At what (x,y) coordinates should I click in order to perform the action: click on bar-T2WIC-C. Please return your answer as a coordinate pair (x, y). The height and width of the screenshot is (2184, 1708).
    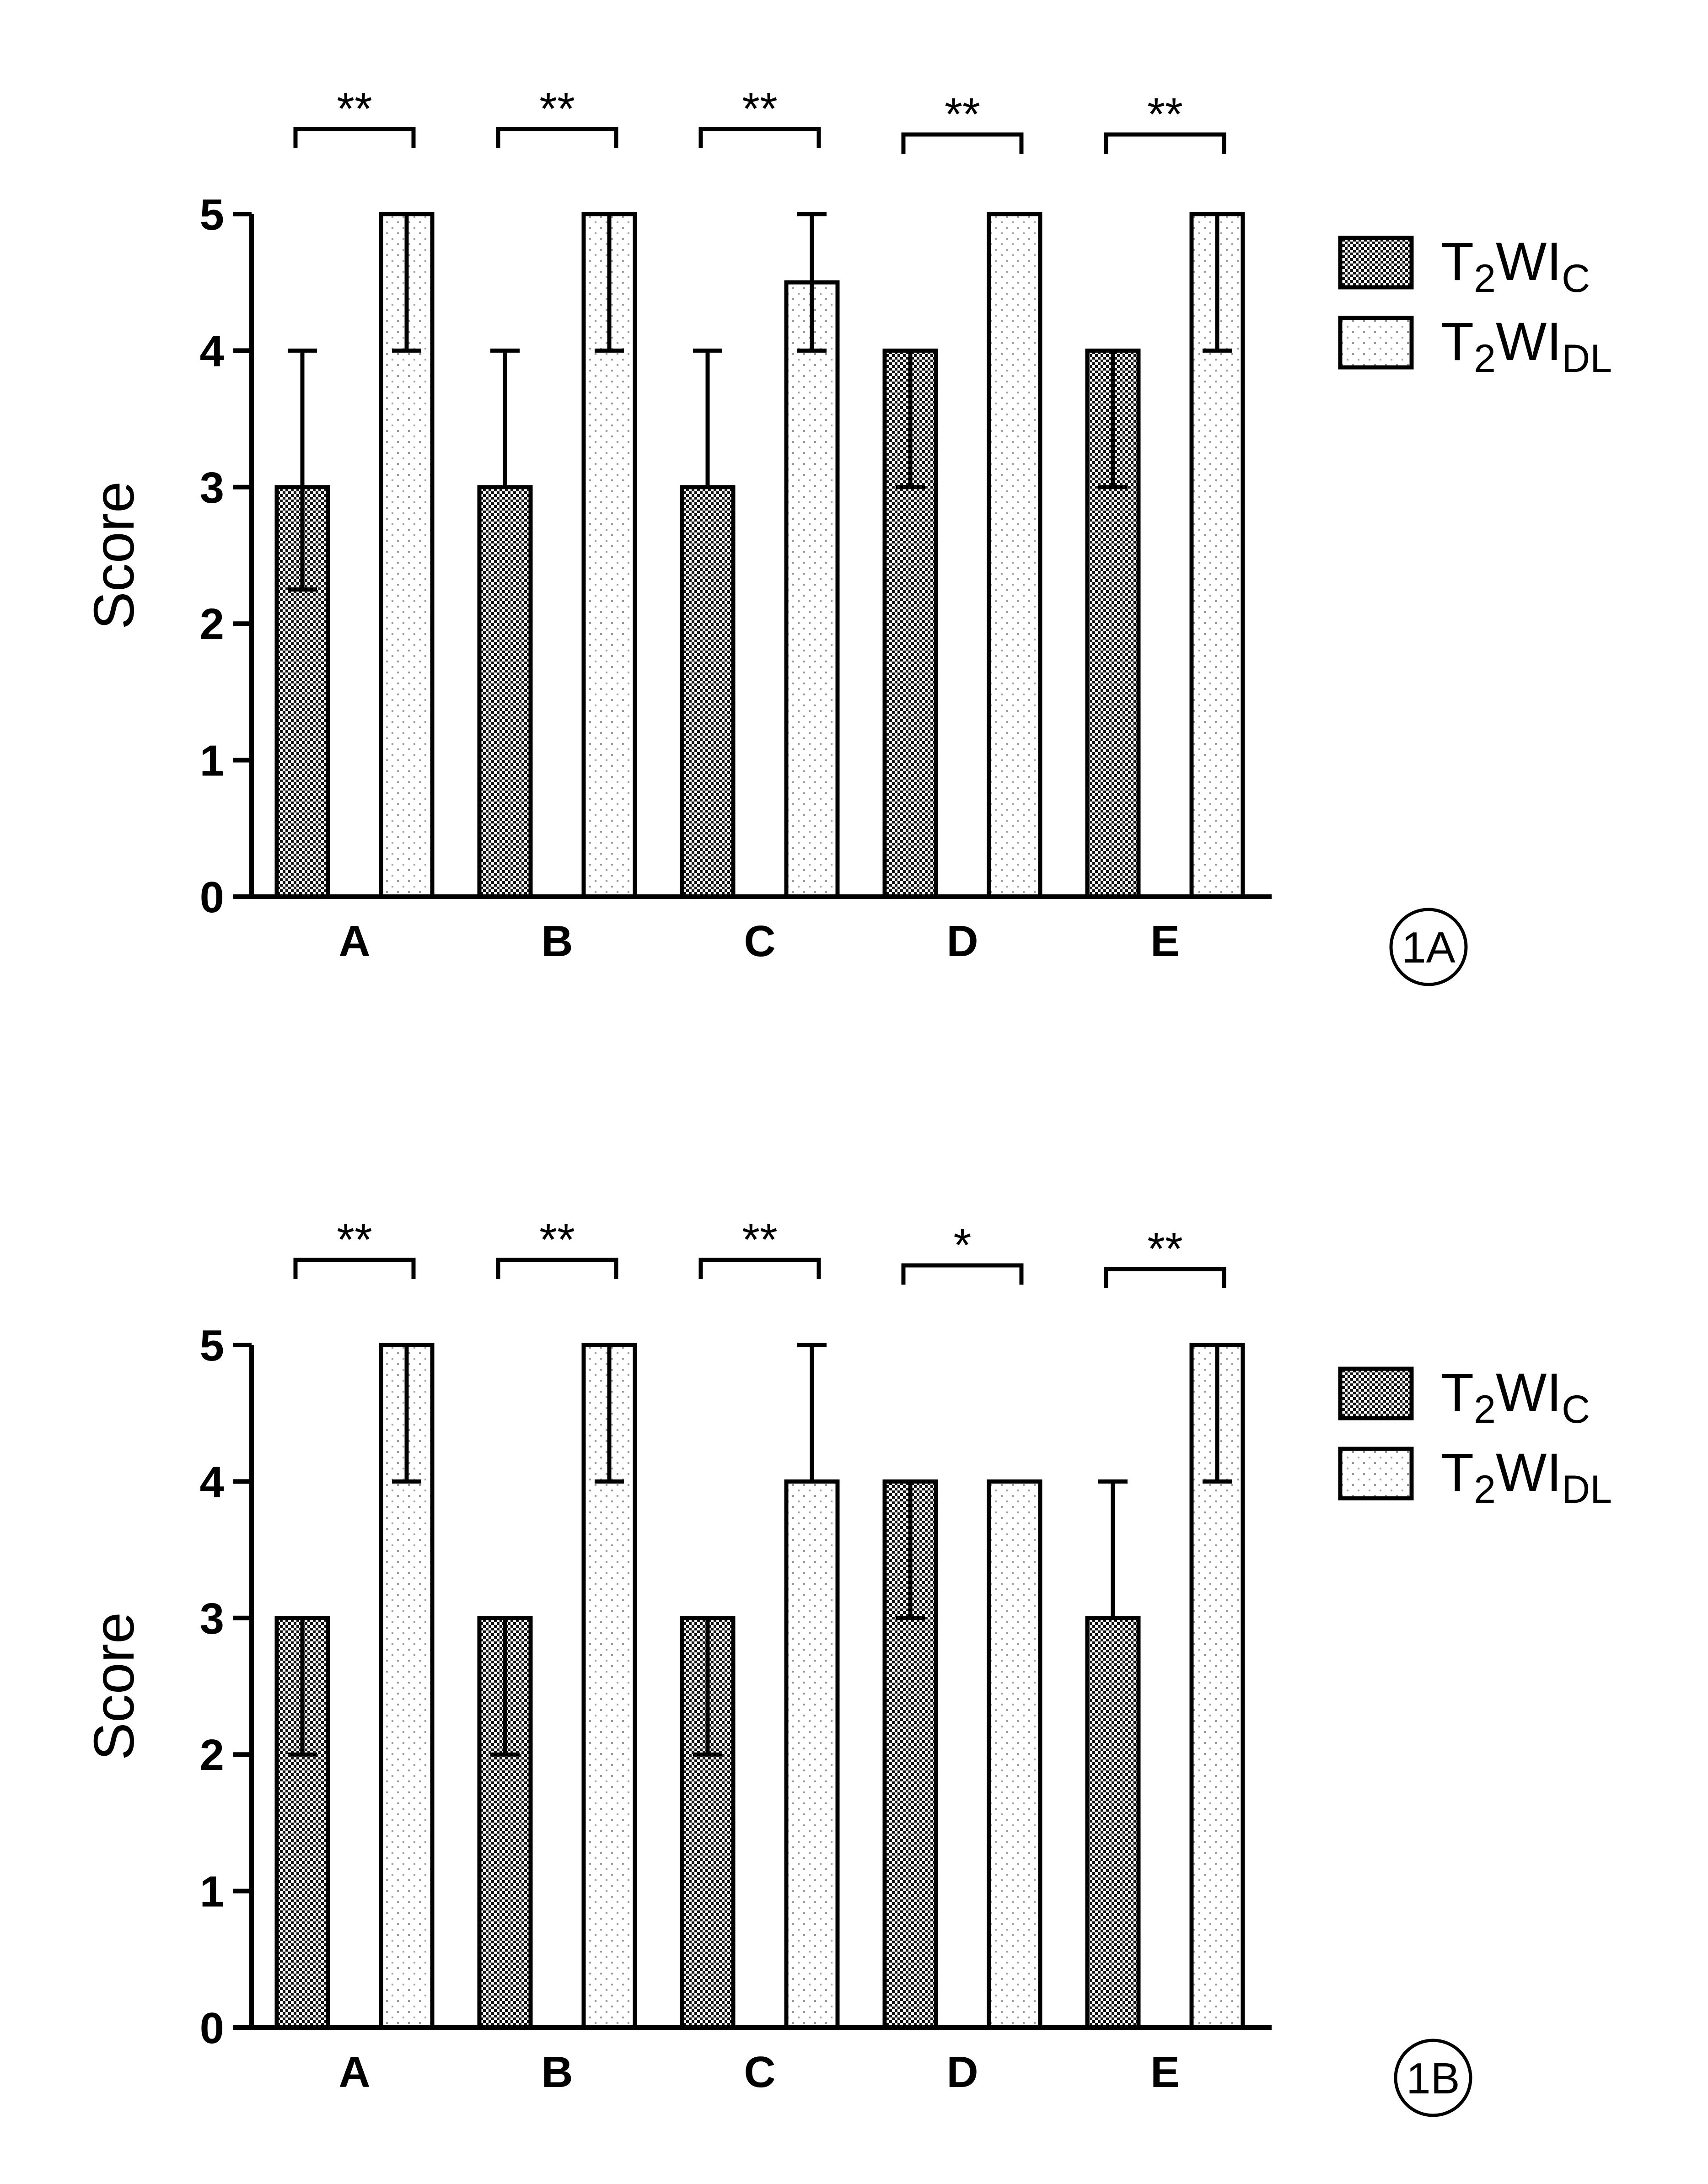
    Looking at the image, I should click on (708, 692).